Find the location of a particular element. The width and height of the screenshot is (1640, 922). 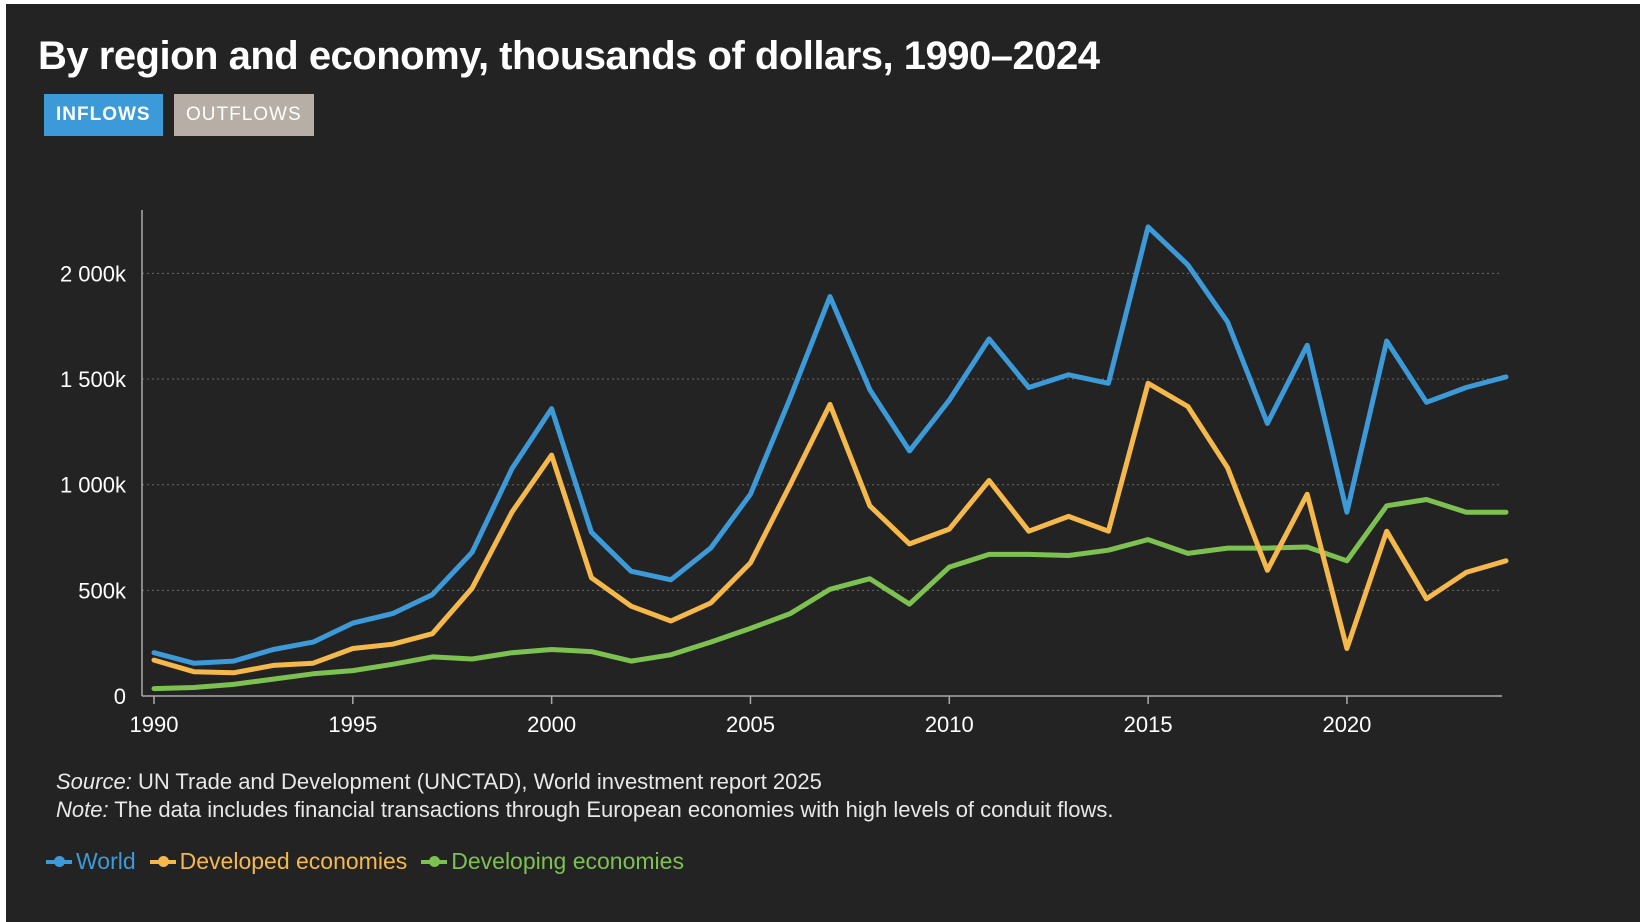

x-tick-label: 1995 is located at coordinates (352, 724).